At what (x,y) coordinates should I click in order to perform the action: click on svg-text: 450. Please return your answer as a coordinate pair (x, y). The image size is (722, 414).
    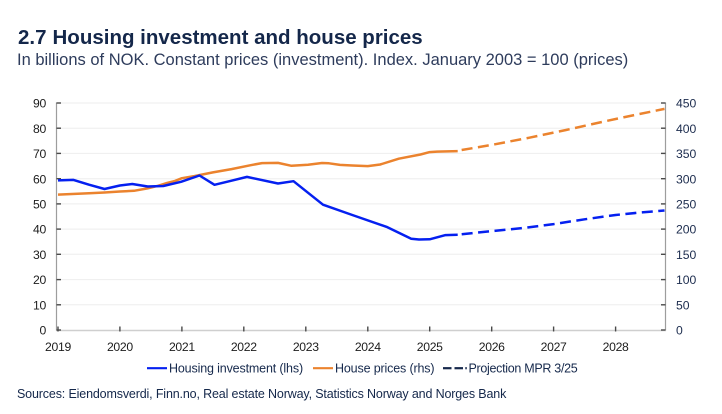
    Looking at the image, I should click on (686, 104).